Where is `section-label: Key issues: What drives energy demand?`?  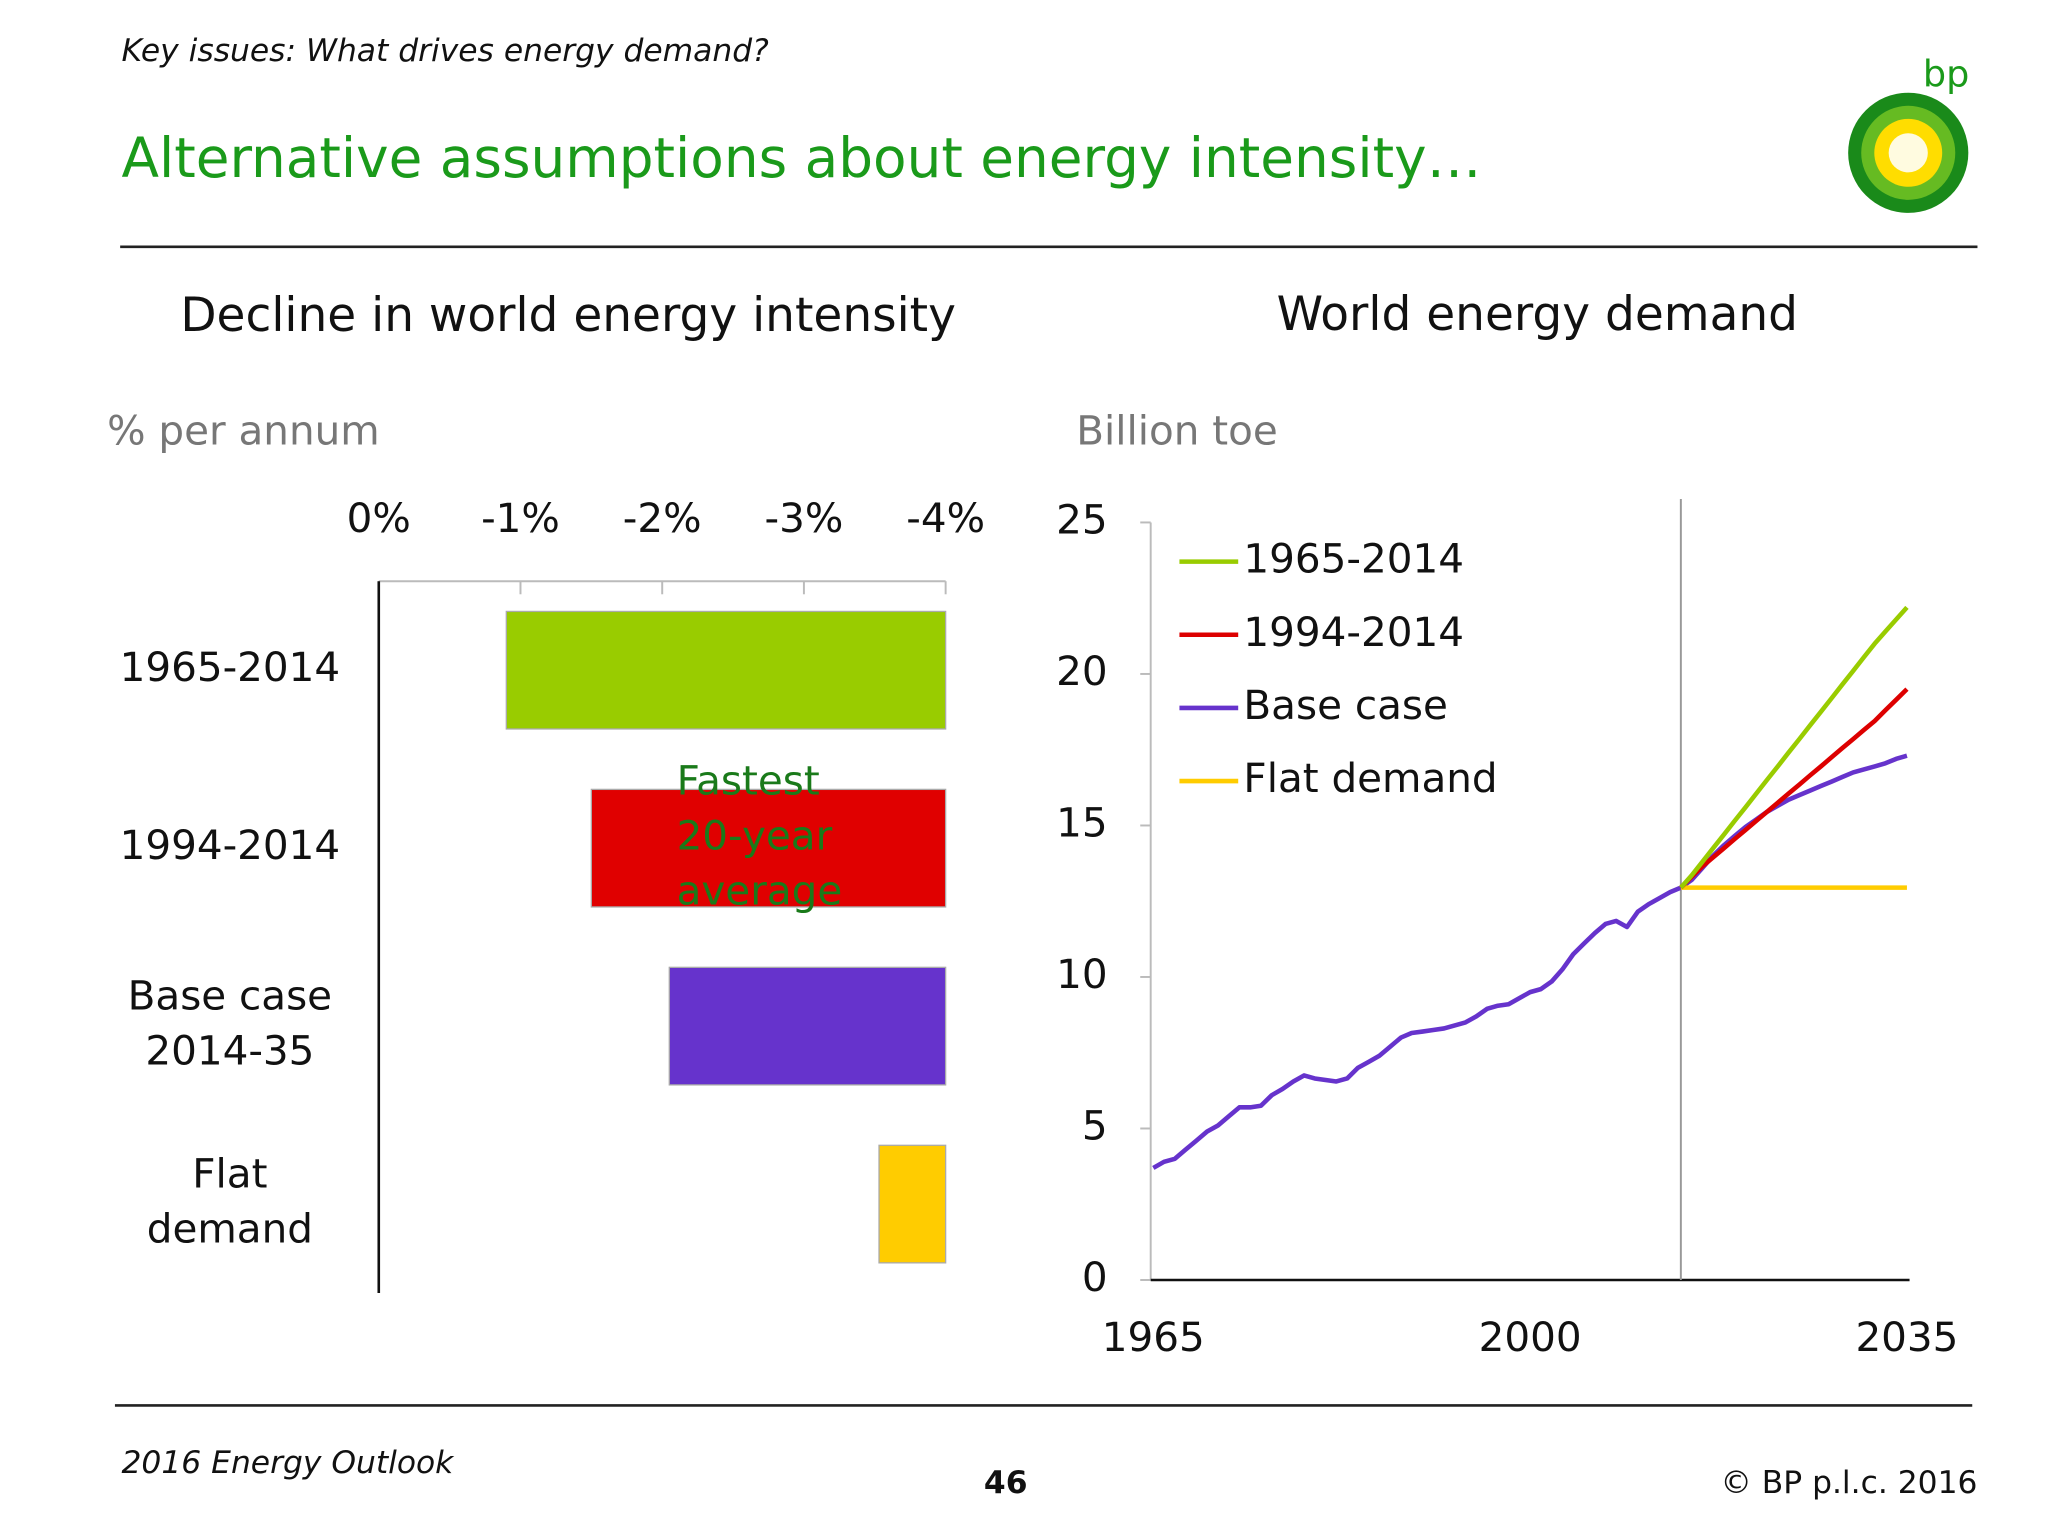
section-label: Key issues: What drives energy demand? is located at coordinates (445, 51).